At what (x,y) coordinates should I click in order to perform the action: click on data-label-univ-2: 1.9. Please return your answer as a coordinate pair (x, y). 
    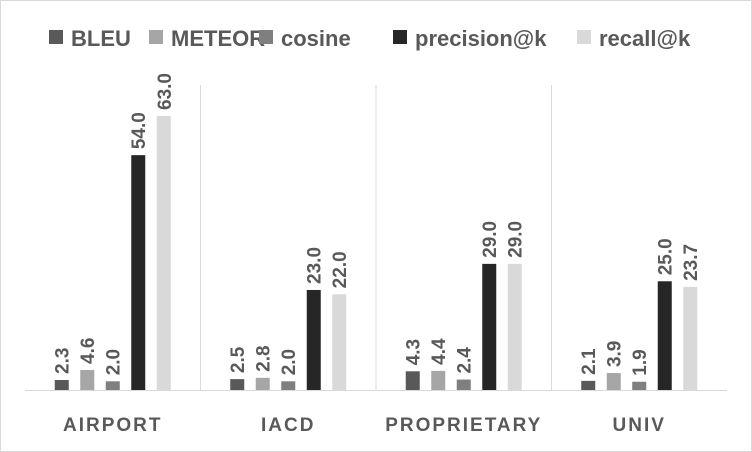
    Looking at the image, I should click on (640, 362).